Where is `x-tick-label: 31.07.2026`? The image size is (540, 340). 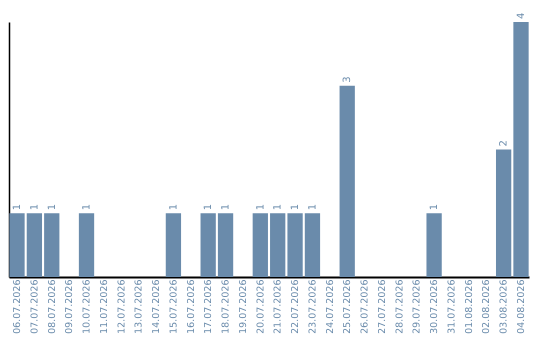 x-tick-label: 31.07.2026 is located at coordinates (452, 307).